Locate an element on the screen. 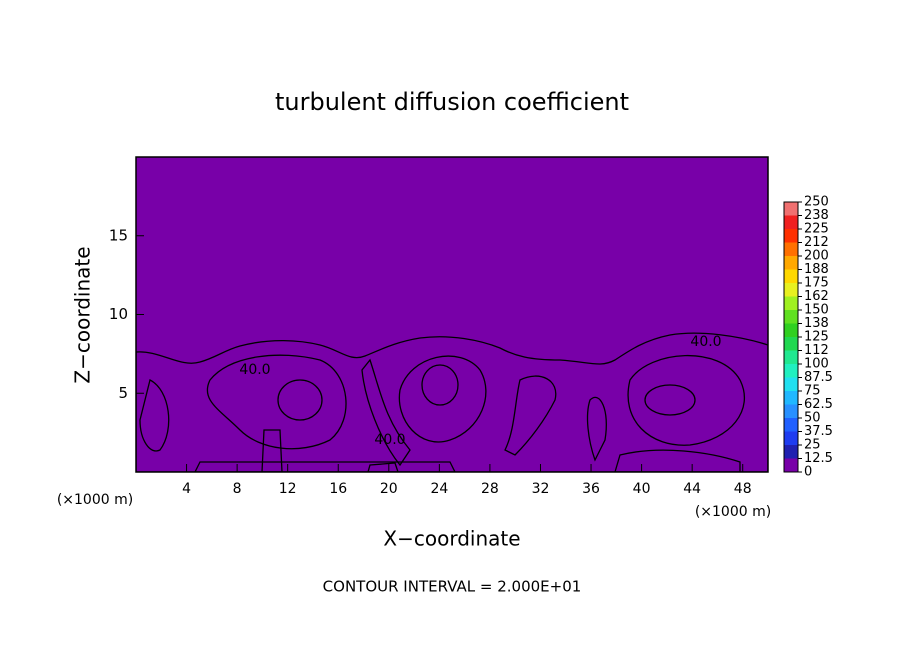 This screenshot has height=658, width=904. colorbar-tick-label: 50 is located at coordinates (812, 418).